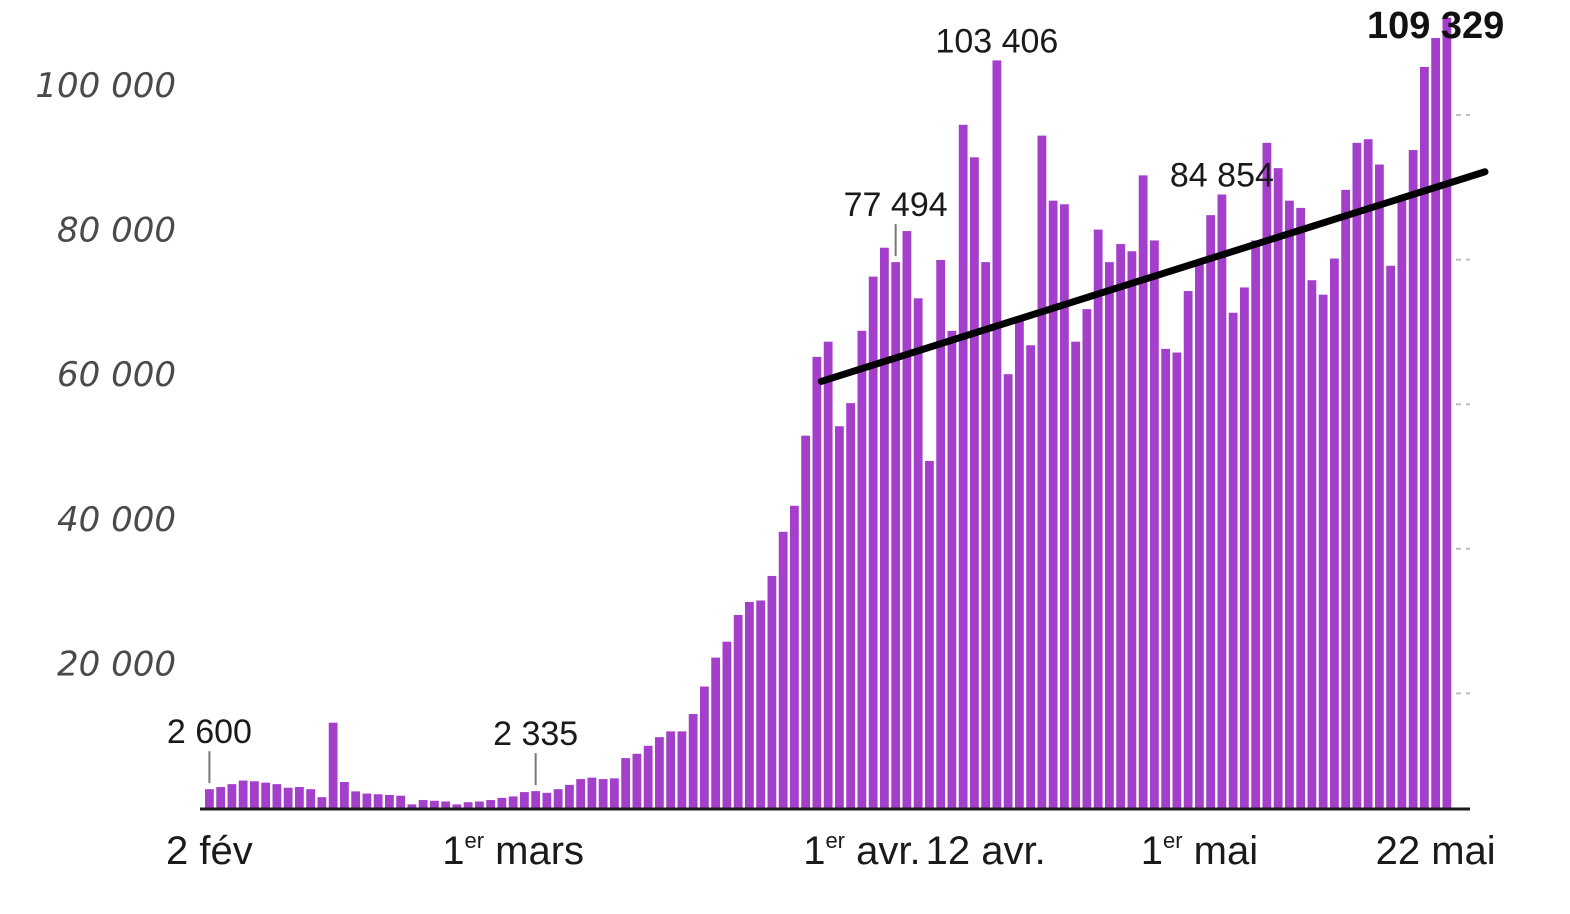 Image resolution: width=1570 pixels, height=914 pixels. I want to click on trend-line, so click(1153, 276).